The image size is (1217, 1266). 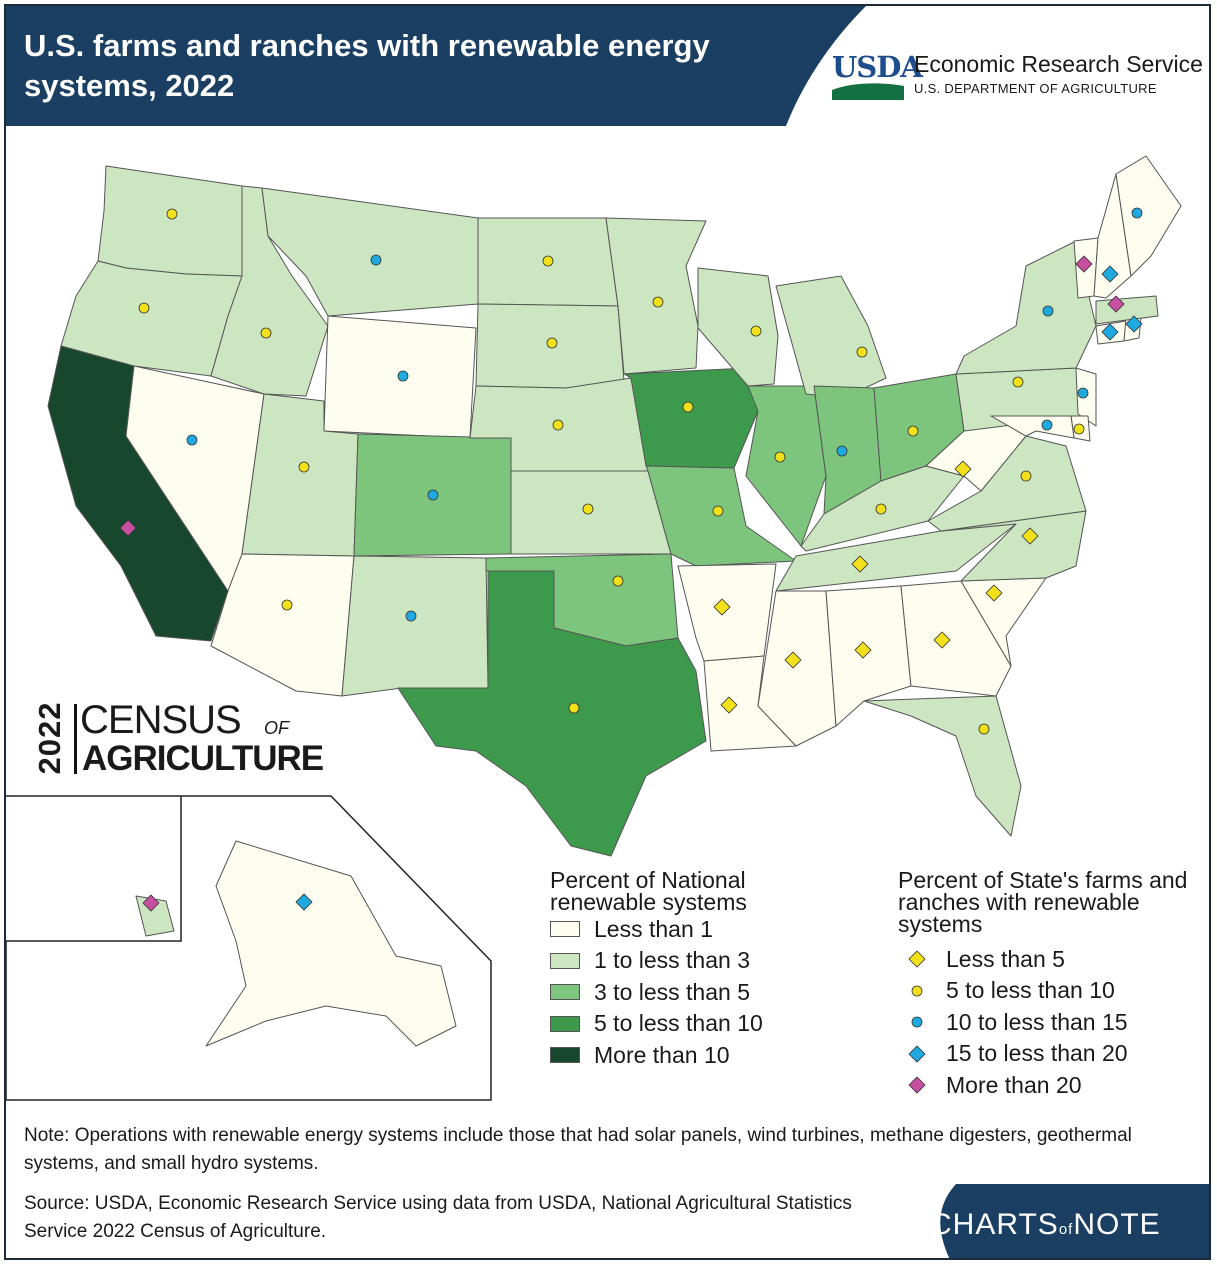 I want to click on state-marker-rhode-island, so click(x=1134, y=324).